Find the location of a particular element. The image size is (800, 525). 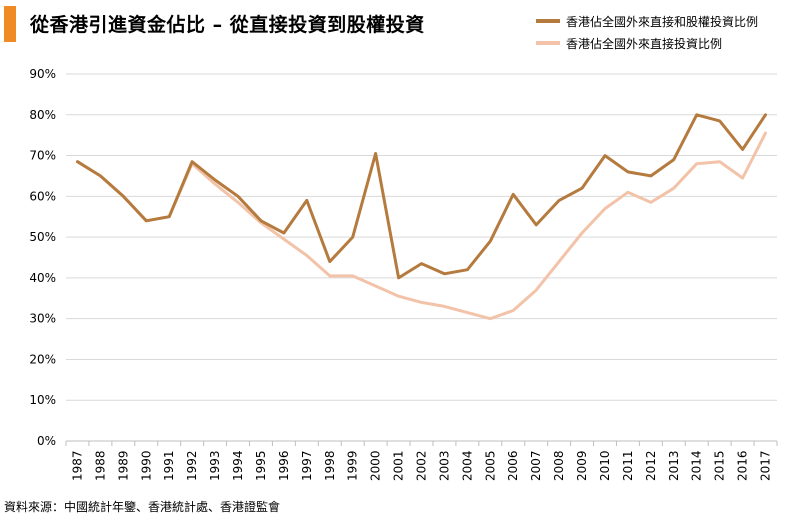

x-tick-label: 2015 is located at coordinates (720, 465).